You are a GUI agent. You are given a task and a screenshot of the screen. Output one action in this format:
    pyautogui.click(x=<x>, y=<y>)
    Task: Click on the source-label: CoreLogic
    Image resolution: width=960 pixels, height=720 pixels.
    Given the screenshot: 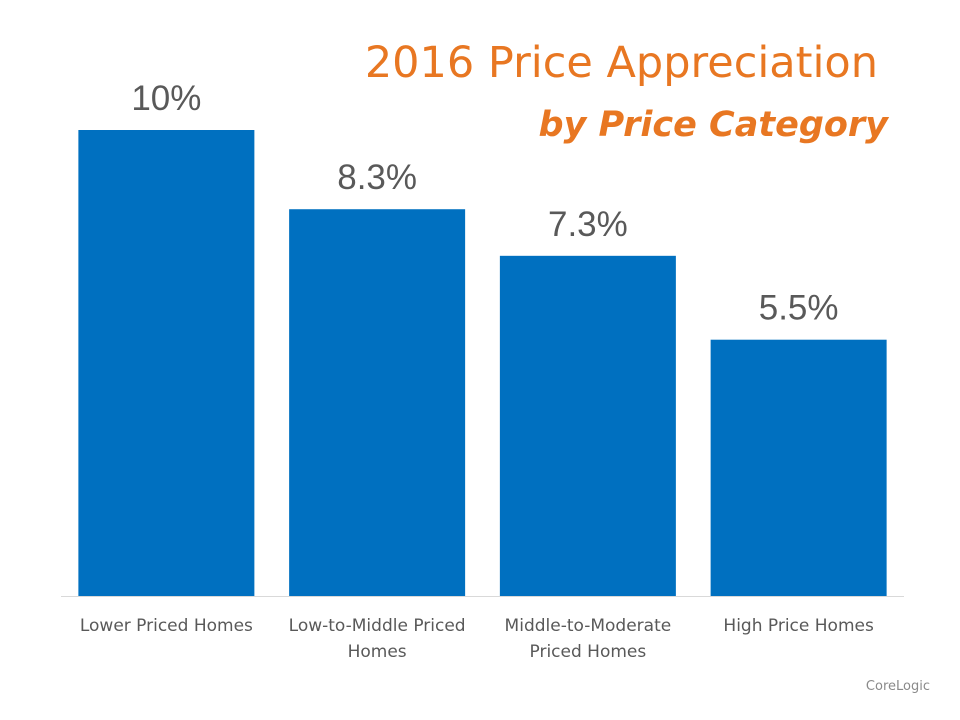 What is the action you would take?
    pyautogui.click(x=897, y=686)
    